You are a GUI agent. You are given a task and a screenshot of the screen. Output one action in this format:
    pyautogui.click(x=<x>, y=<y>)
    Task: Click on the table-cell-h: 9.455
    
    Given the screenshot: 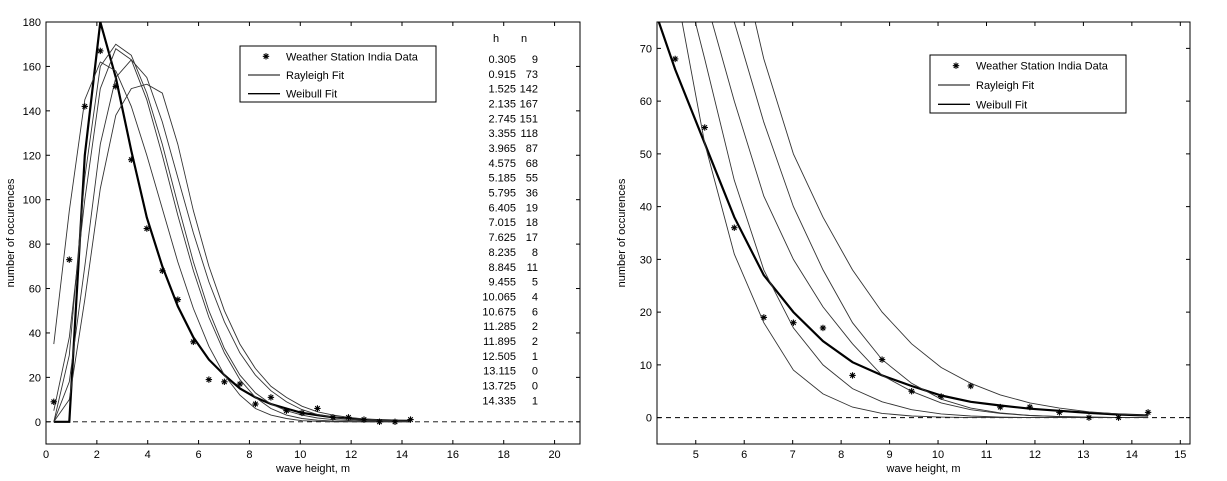 What is the action you would take?
    pyautogui.click(x=502, y=283)
    